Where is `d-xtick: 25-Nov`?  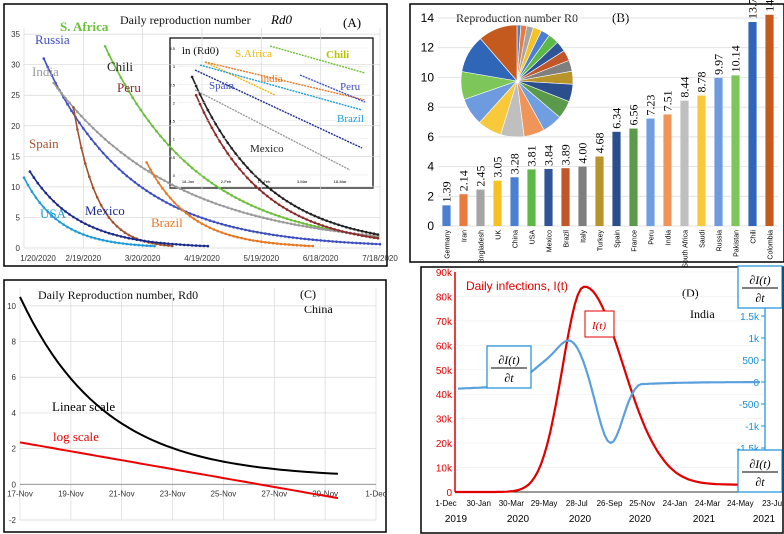
d-xtick: 25-Nov is located at coordinates (642, 503).